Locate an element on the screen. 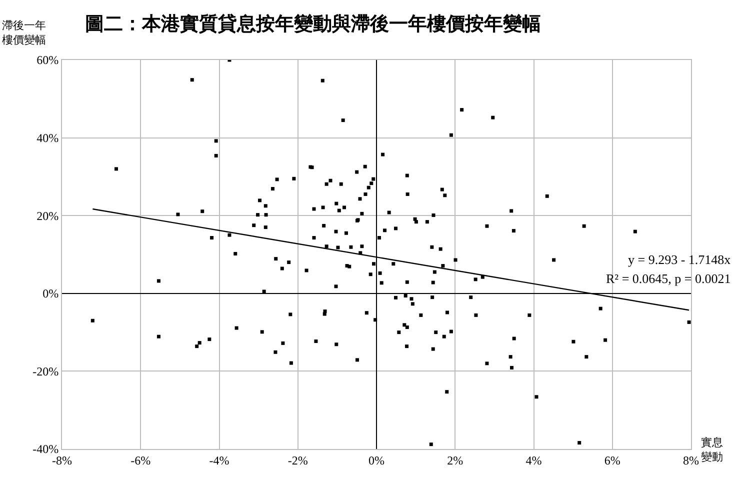 The height and width of the screenshot is (477, 737). x-axis-title: 實息變動 is located at coordinates (712, 450).